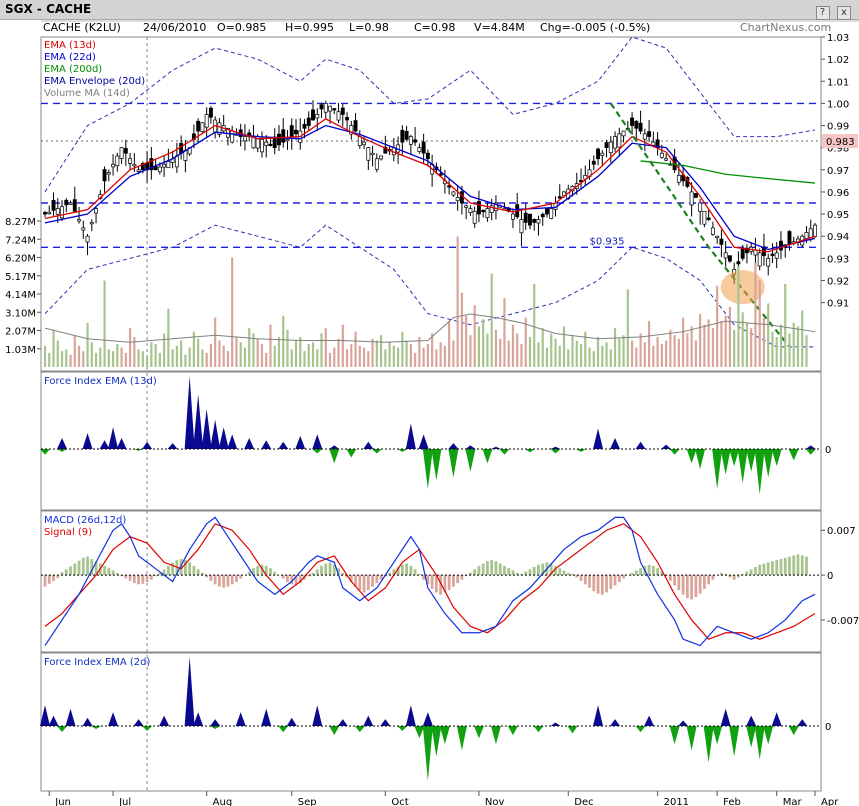 The height and width of the screenshot is (806, 859). Describe the element at coordinates (20, 350) in the screenshot. I see `volume-tick-label: 1.03M` at that location.